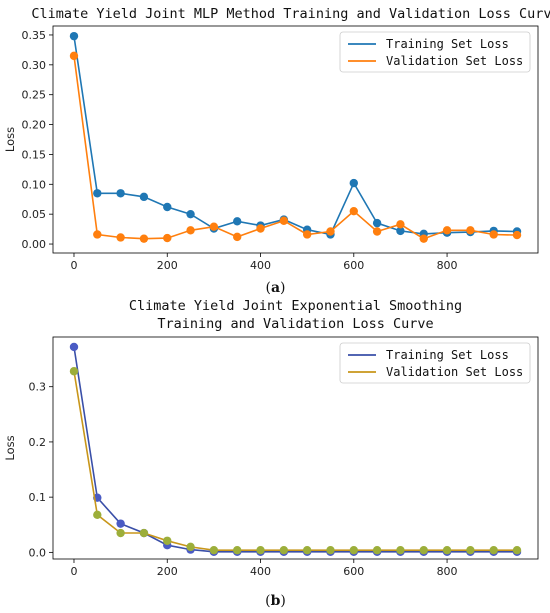  I want to click on chart-title: Training and Validation Loss Curve, so click(295, 324).